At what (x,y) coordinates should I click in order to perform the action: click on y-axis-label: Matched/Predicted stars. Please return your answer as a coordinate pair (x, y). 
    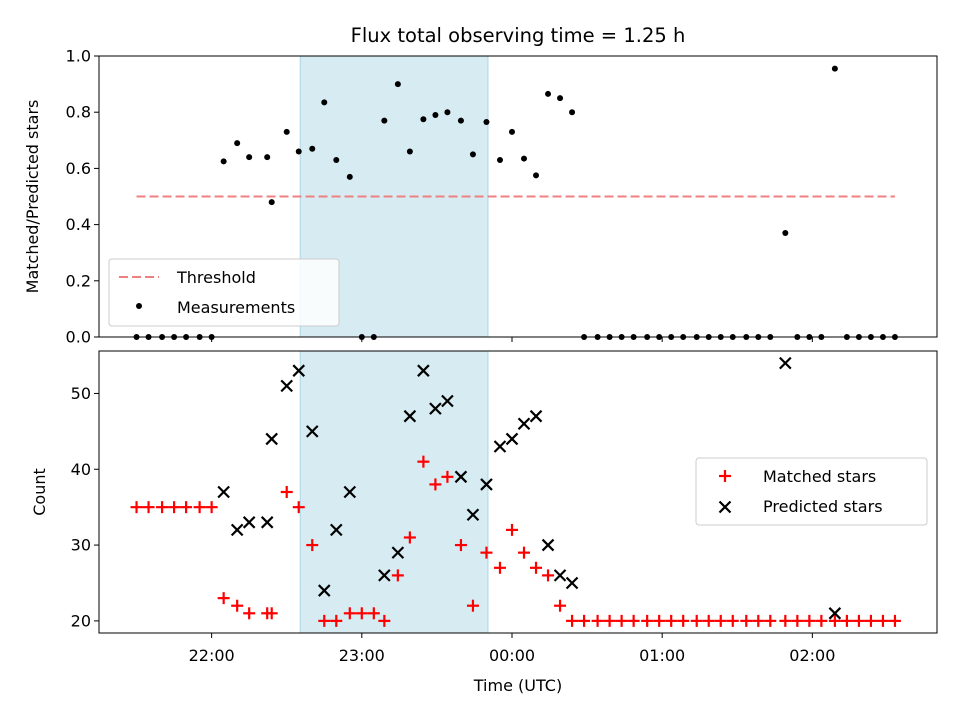
    Looking at the image, I should click on (32, 197).